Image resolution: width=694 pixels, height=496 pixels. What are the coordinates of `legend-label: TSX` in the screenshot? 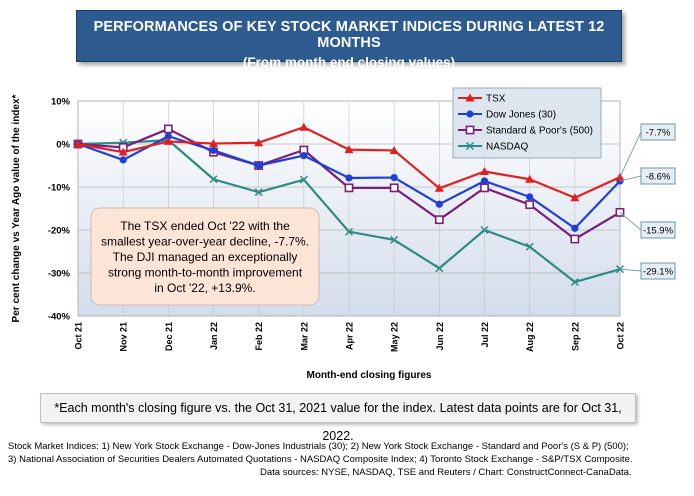 It's located at (496, 99).